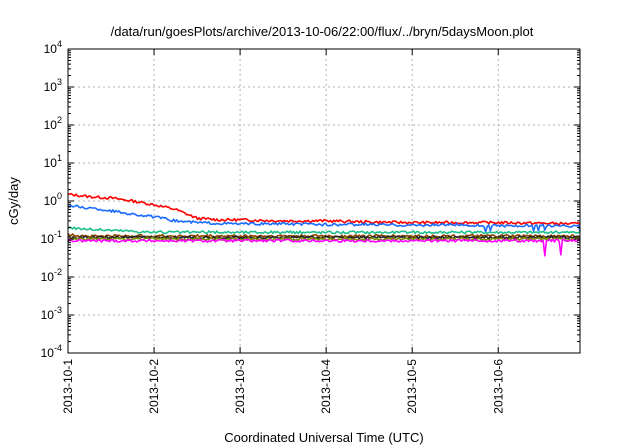 The width and height of the screenshot is (640, 448). What do you see at coordinates (53, 85) in the screenshot?
I see `y-tick-label: 10³` at bounding box center [53, 85].